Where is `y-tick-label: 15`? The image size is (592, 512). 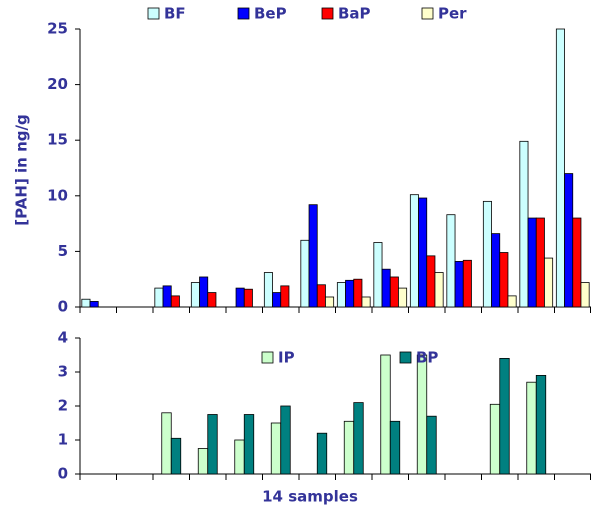 y-tick-label: 15 is located at coordinates (57, 140).